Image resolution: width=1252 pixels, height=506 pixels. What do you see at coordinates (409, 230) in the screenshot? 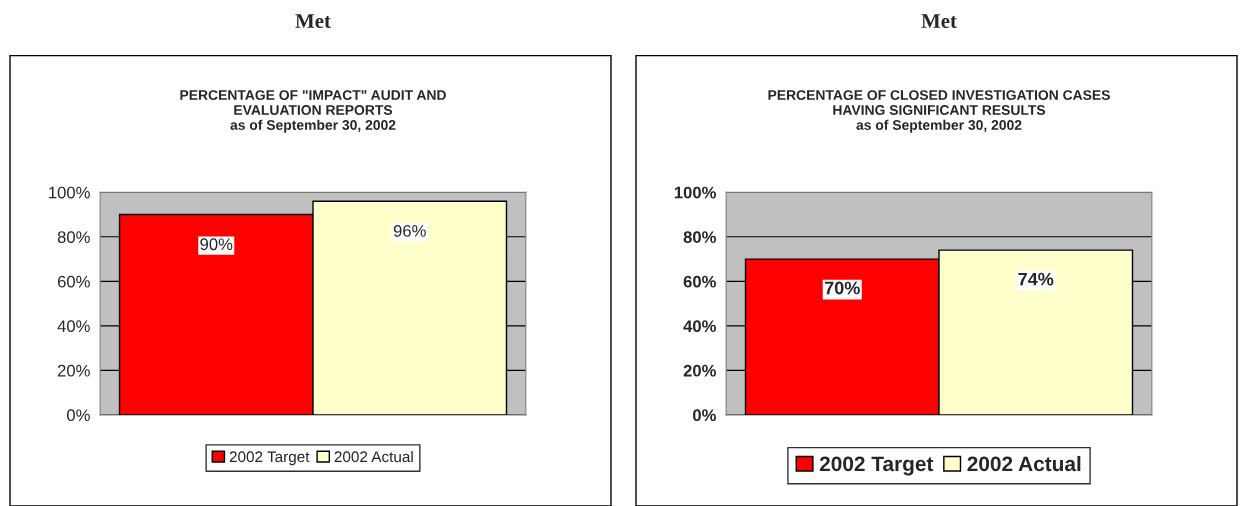
I see `data-label: 96%` at bounding box center [409, 230].